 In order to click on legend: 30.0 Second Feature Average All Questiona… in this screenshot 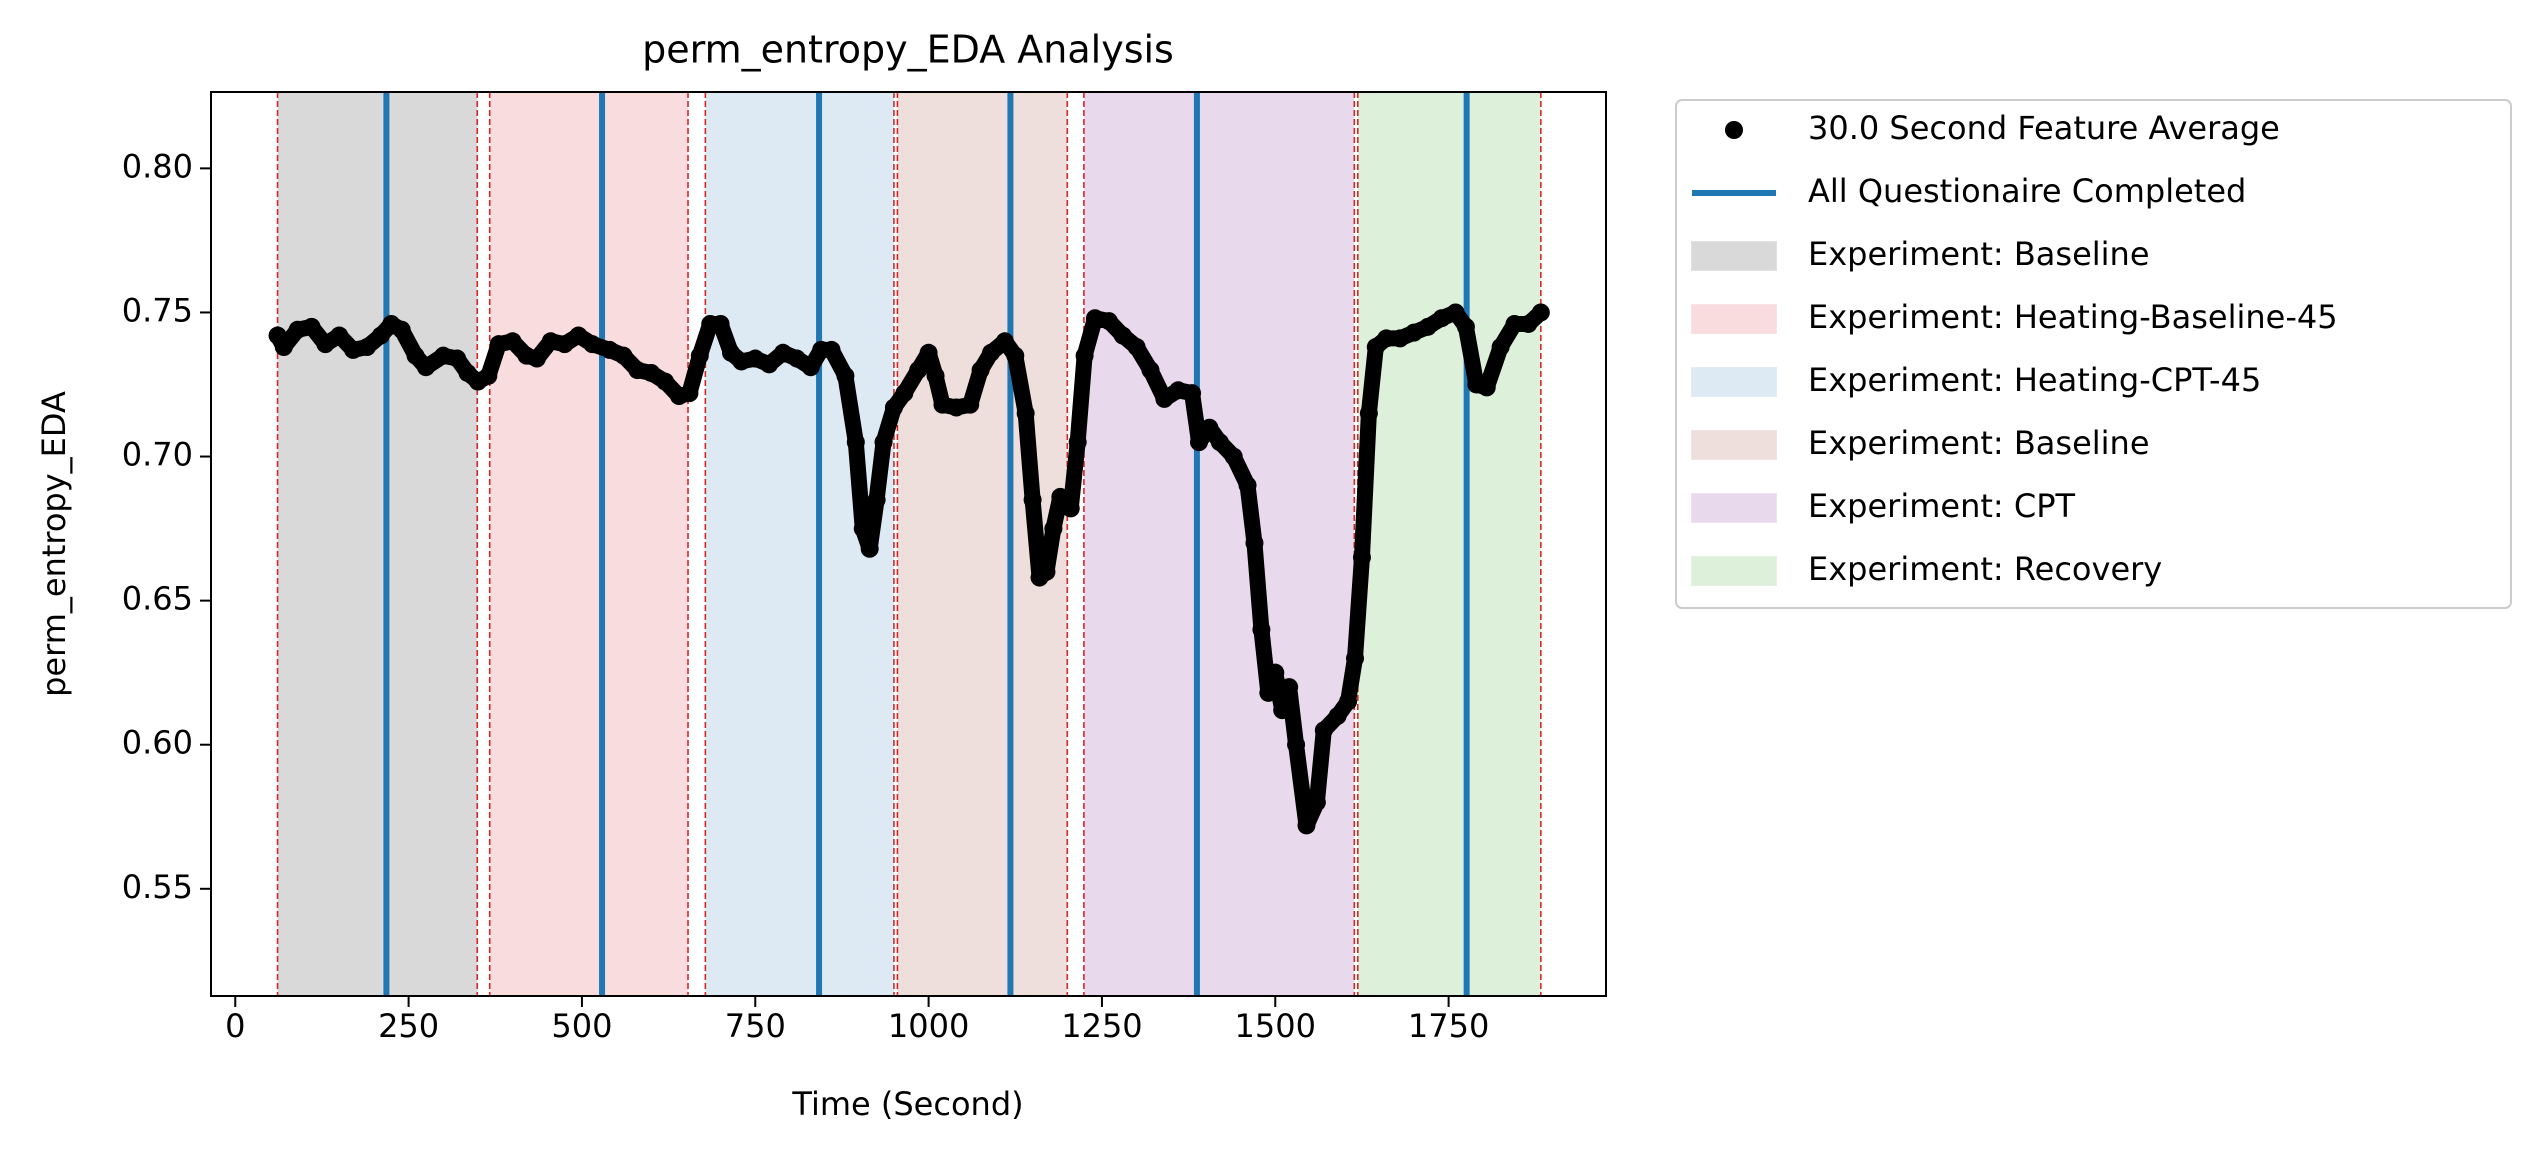, I will do `click(2093, 354)`.